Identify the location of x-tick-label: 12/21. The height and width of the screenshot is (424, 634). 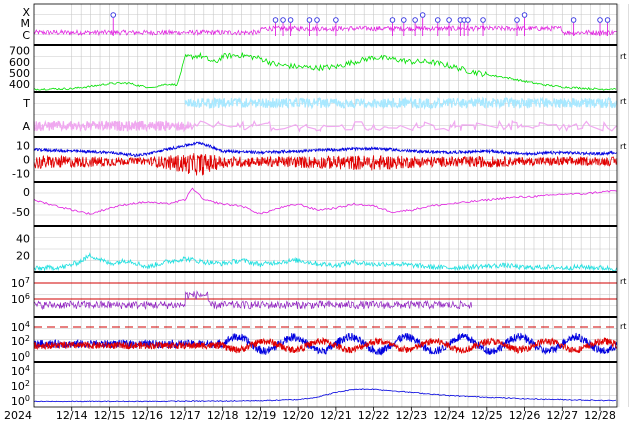
(336, 415).